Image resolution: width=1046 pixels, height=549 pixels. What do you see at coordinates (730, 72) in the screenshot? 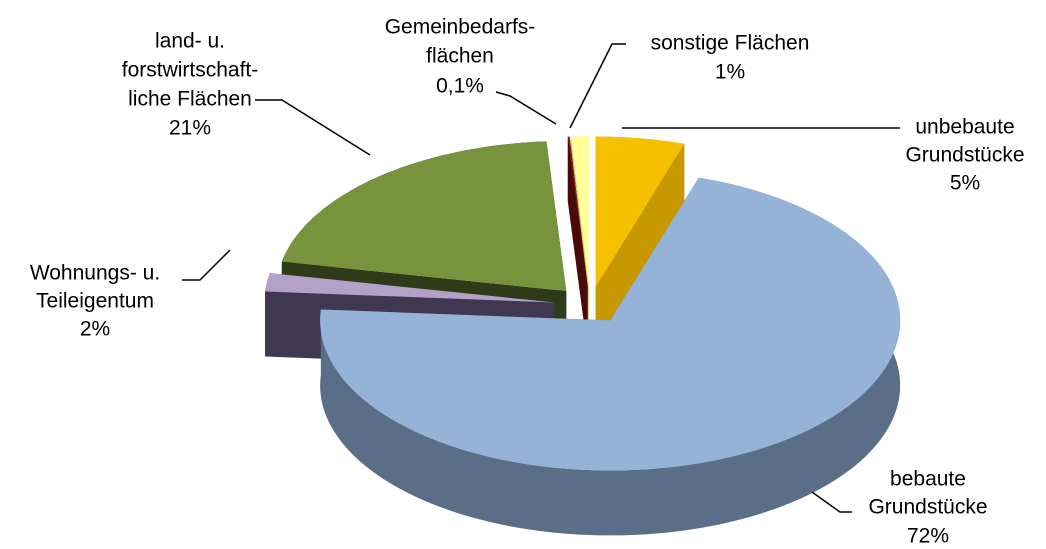
I see `value-label: 1%` at bounding box center [730, 72].